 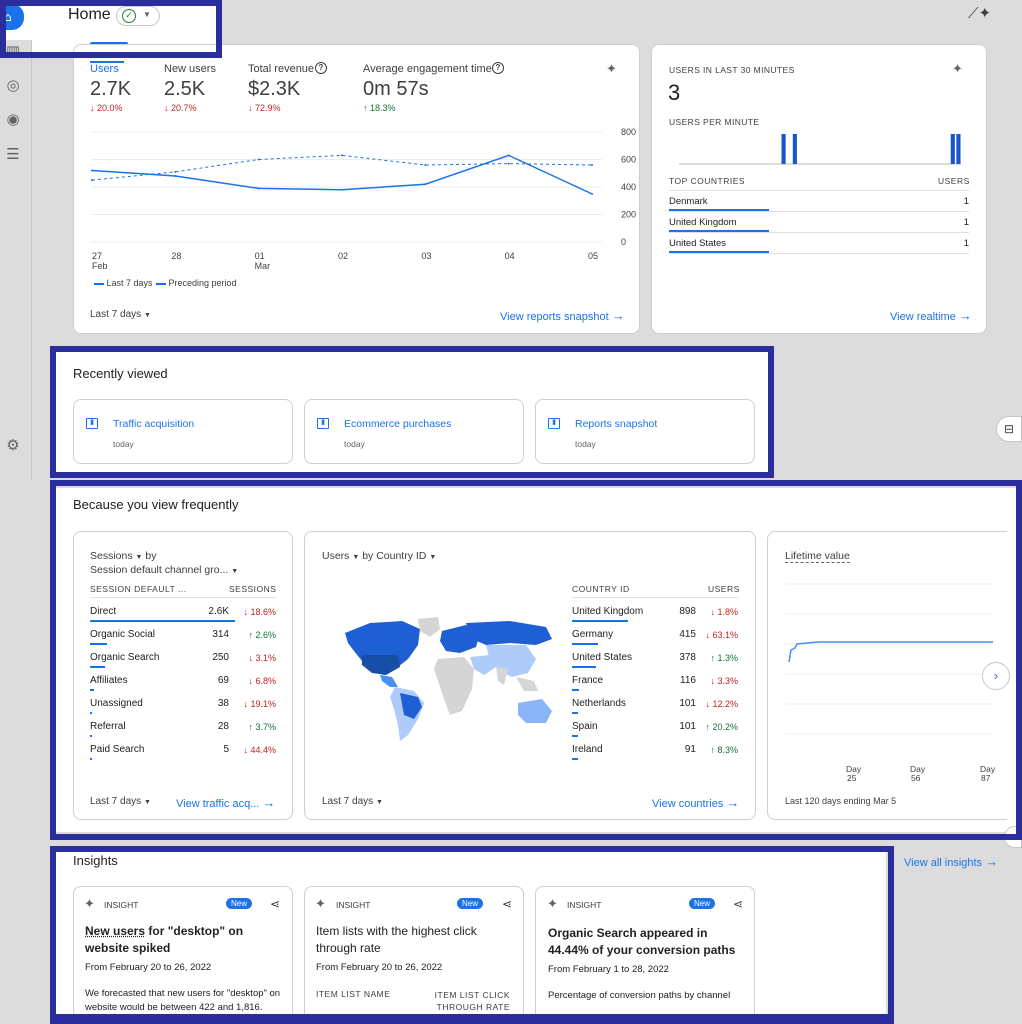 What do you see at coordinates (721, 635) in the screenshot?
I see `countries-row-delta: ↓ 63.1%` at bounding box center [721, 635].